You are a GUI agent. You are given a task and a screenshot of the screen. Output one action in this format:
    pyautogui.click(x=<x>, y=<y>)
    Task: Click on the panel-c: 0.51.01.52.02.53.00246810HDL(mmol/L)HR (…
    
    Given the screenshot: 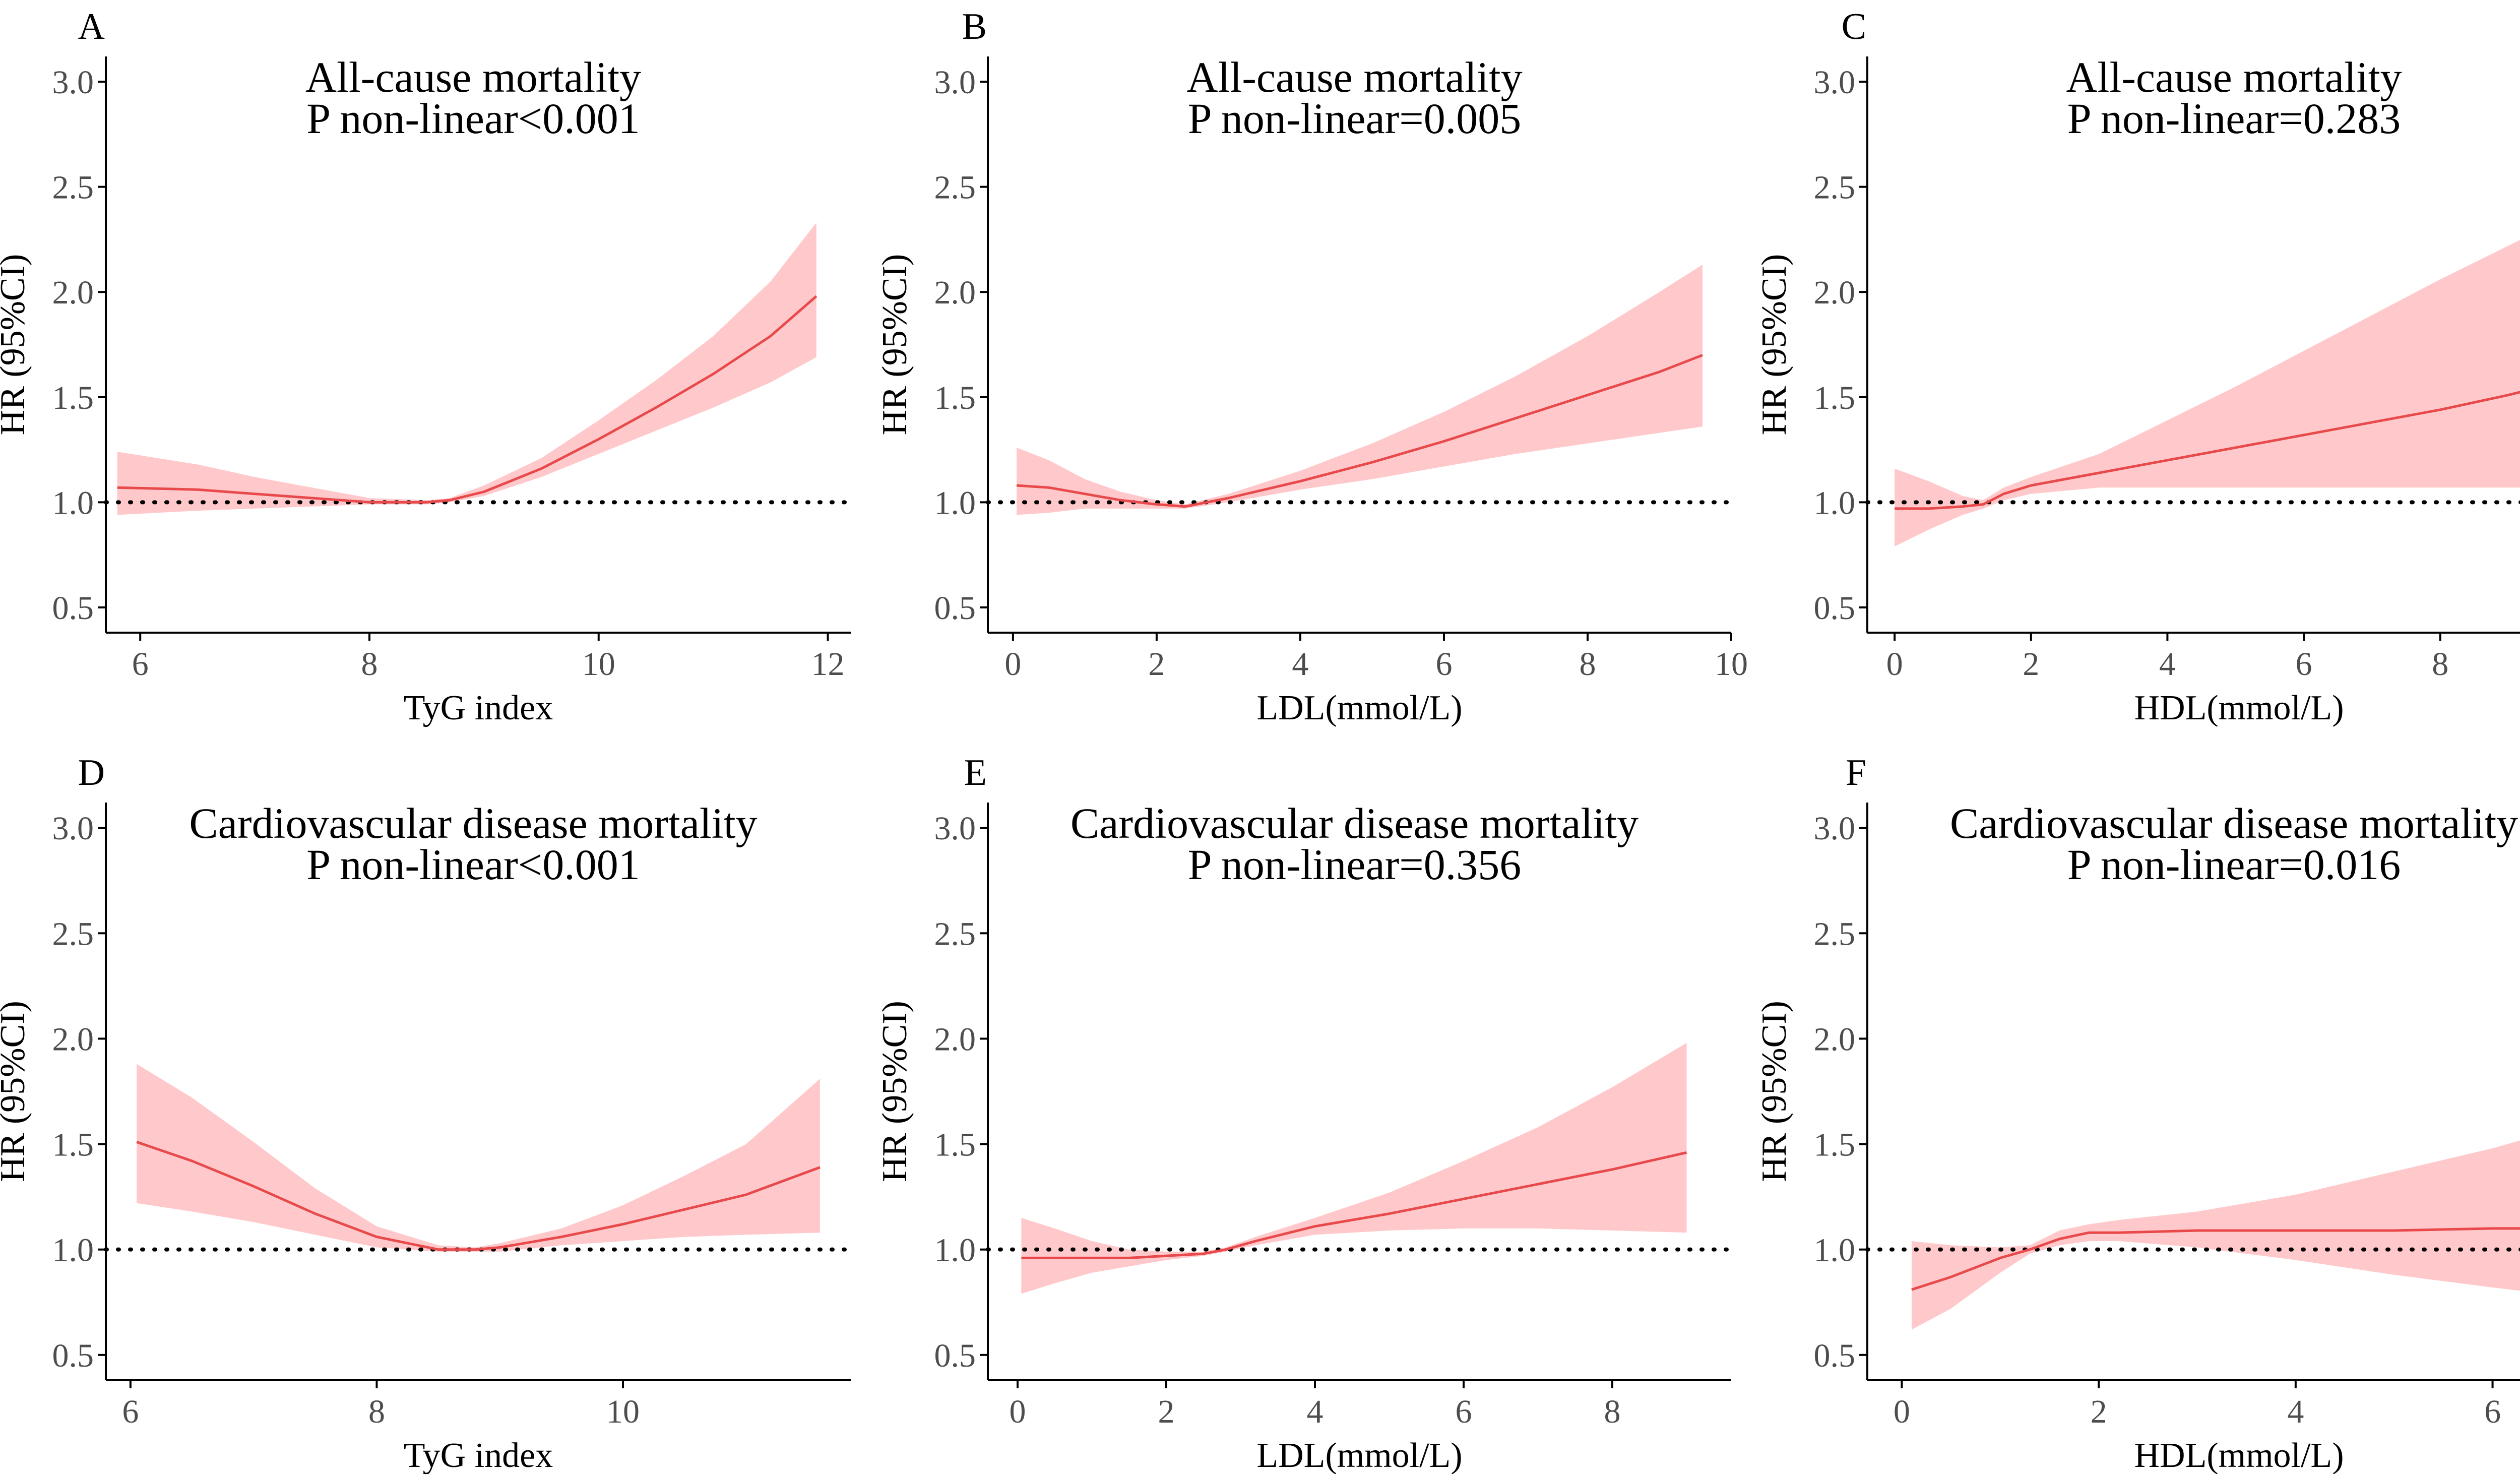 What is the action you would take?
    pyautogui.click(x=2137, y=367)
    